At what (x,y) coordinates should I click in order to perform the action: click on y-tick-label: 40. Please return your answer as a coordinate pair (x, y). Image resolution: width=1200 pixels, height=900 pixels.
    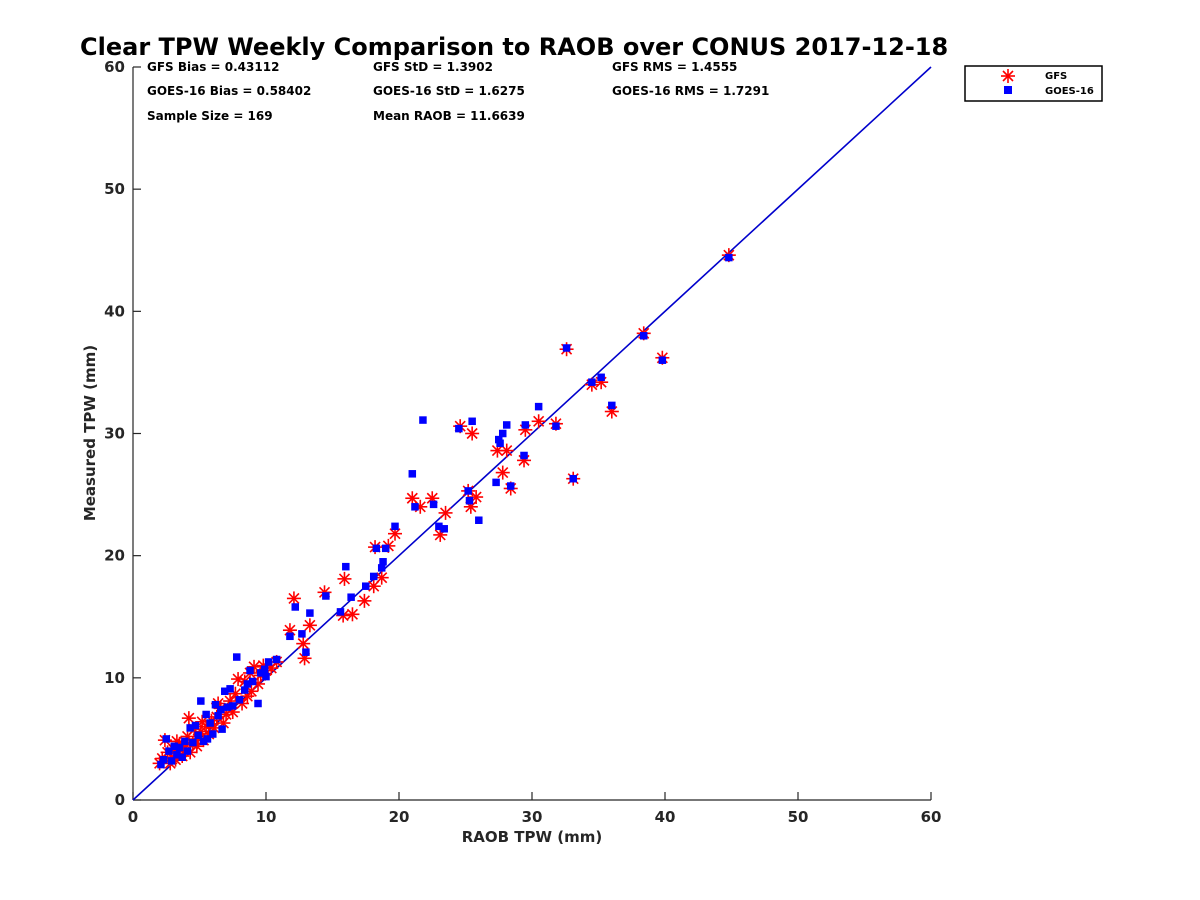
    Looking at the image, I should click on (114, 311).